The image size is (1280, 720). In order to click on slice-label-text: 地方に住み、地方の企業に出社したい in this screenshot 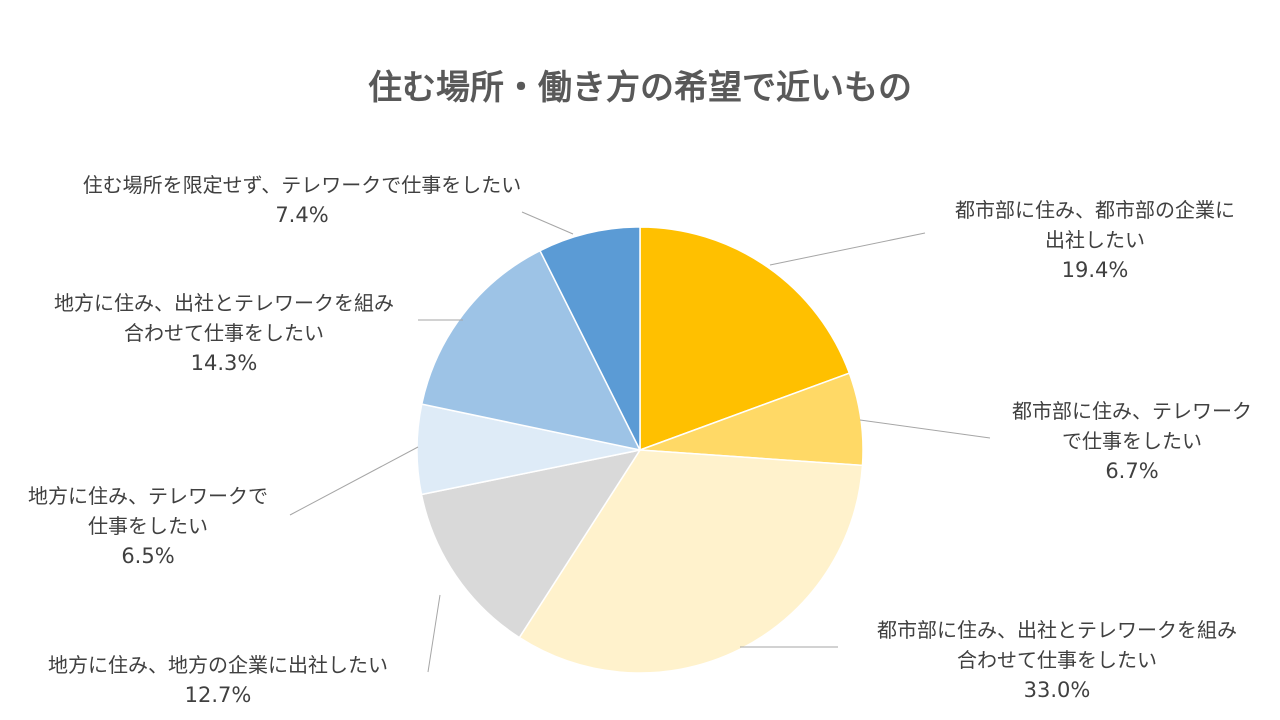, I will do `click(218, 665)`.